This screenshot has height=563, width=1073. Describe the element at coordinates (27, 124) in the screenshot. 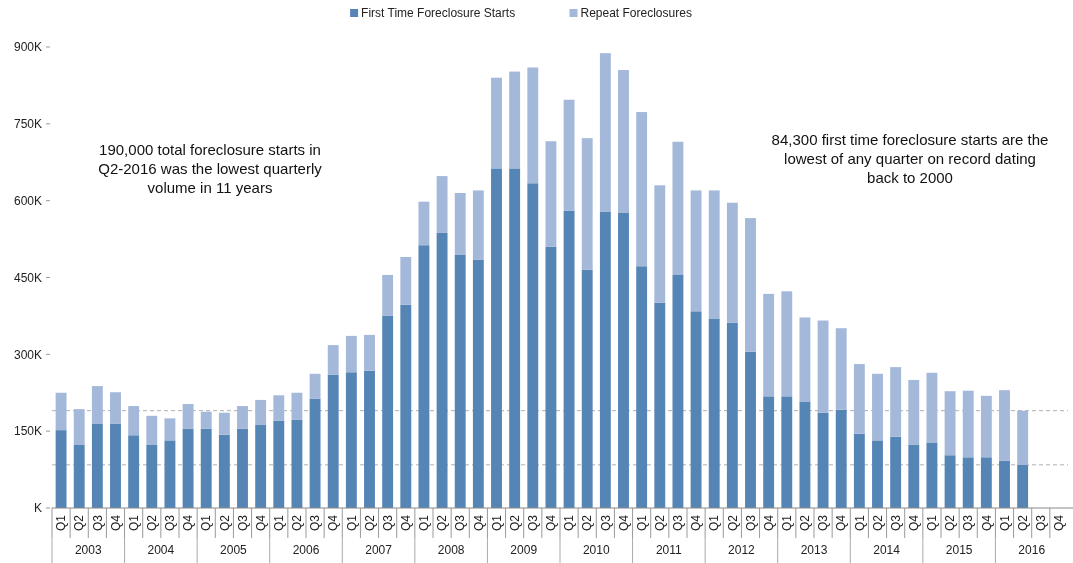

I see `y-tick-label: 750K` at that location.